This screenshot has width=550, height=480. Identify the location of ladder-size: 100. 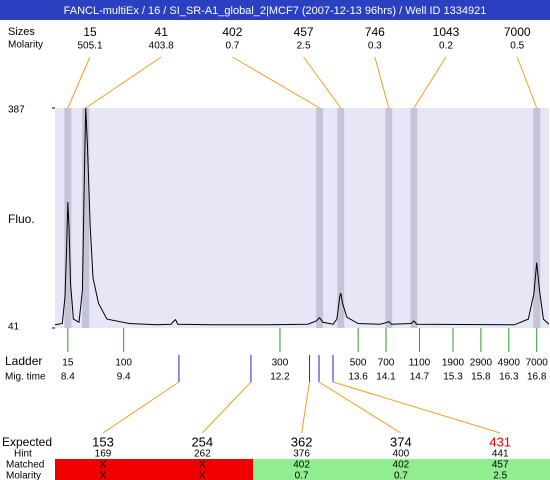
(123, 363).